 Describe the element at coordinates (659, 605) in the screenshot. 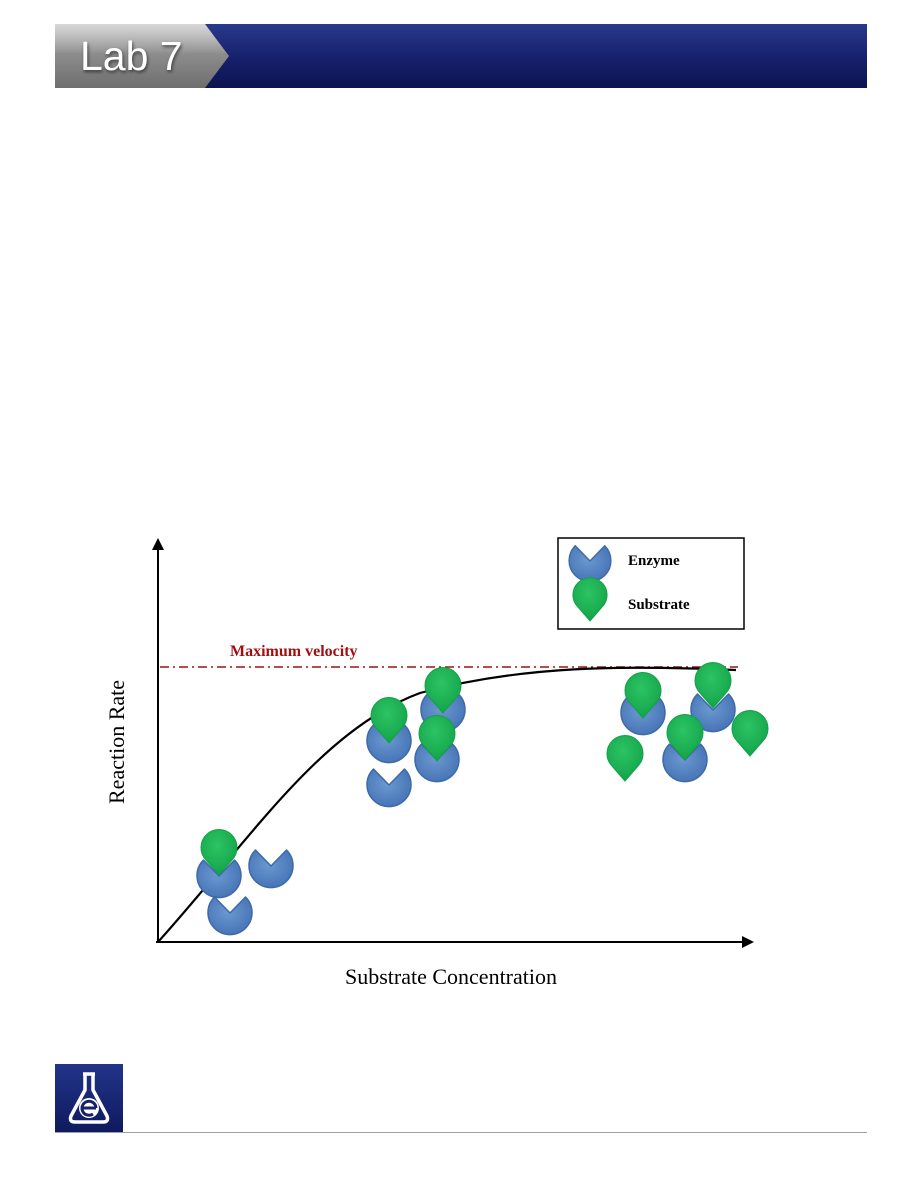

I see `legend-substrate-label: Substrate` at that location.